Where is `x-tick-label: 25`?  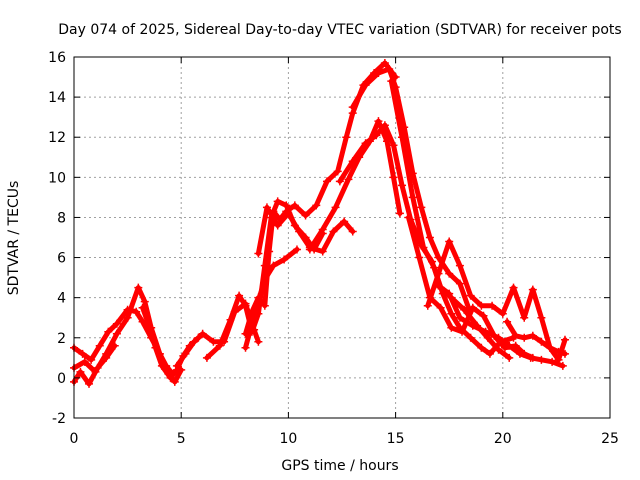
x-tick-label: 25 is located at coordinates (610, 439).